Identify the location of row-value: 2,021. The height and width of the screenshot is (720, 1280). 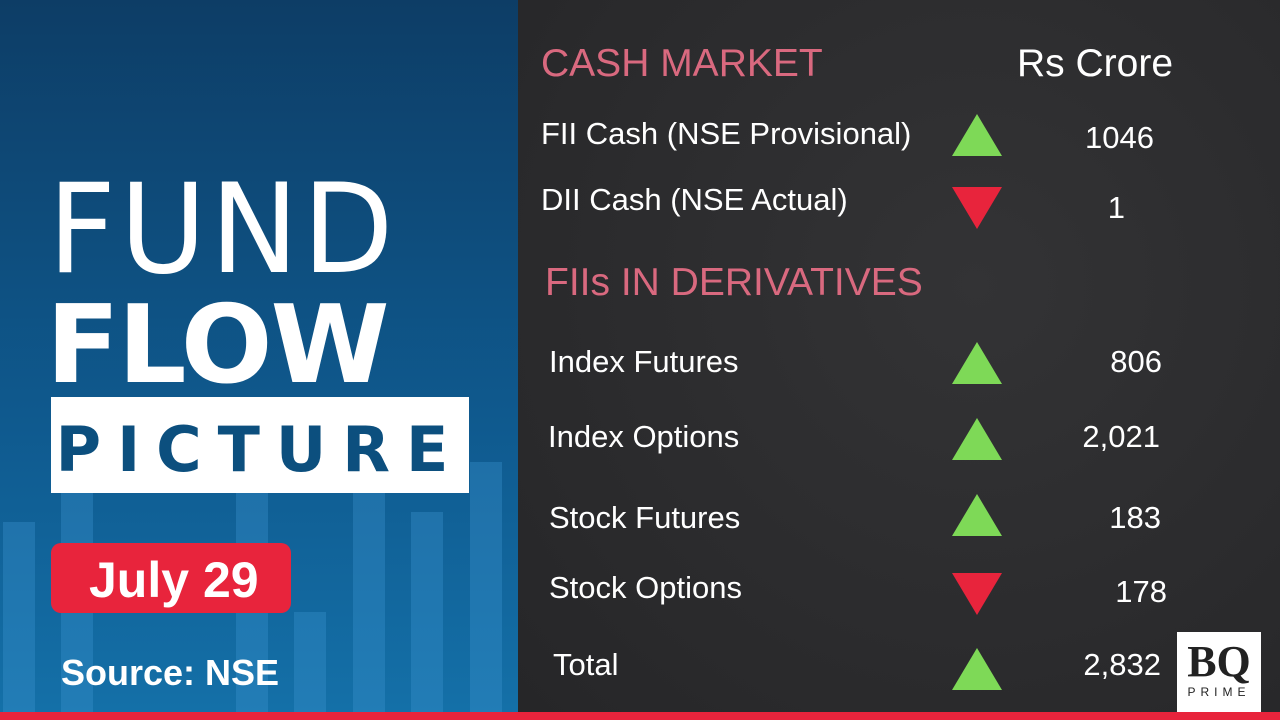
(1121, 436).